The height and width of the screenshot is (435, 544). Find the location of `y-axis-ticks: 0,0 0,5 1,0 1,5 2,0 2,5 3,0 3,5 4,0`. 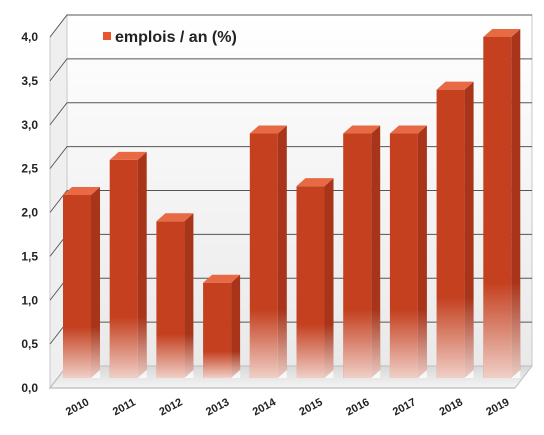

y-axis-ticks: 0,0 0,5 1,0 1,5 2,0 2,5 3,0 3,5 4,0 is located at coordinates (29, 212).